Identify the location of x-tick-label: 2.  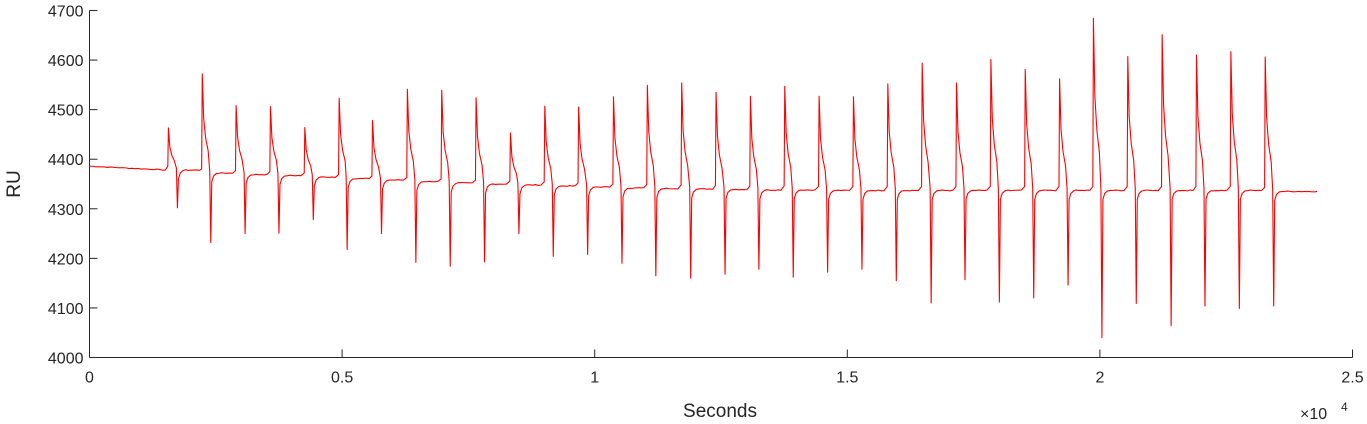
(1099, 378).